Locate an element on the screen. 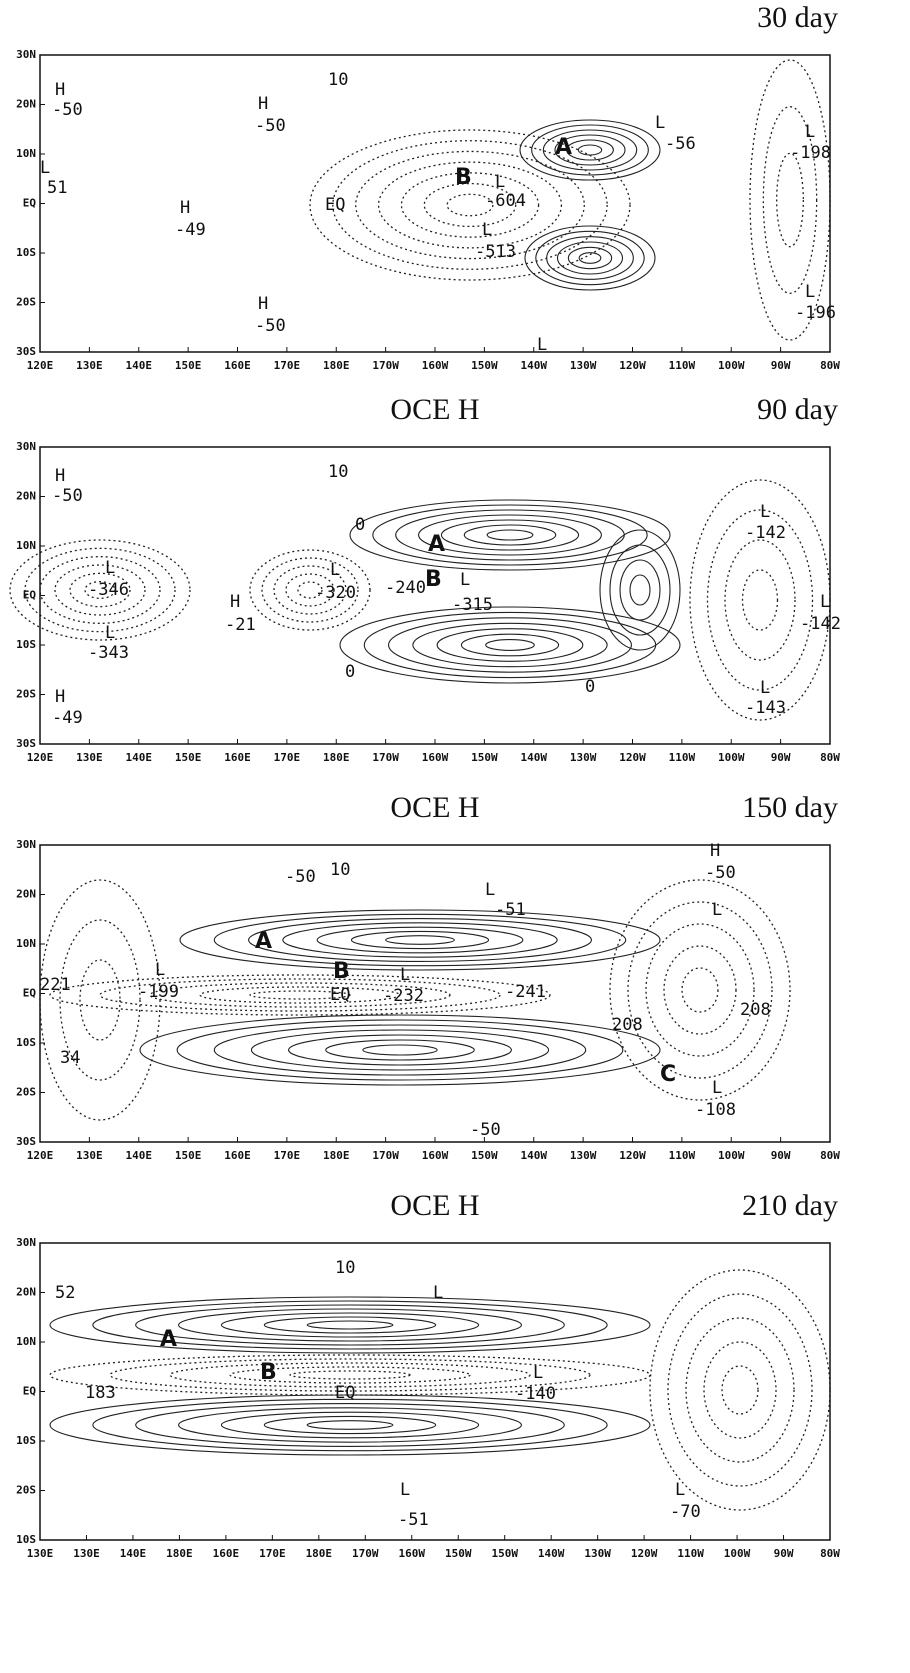  annotation: -21 is located at coordinates (240, 625).